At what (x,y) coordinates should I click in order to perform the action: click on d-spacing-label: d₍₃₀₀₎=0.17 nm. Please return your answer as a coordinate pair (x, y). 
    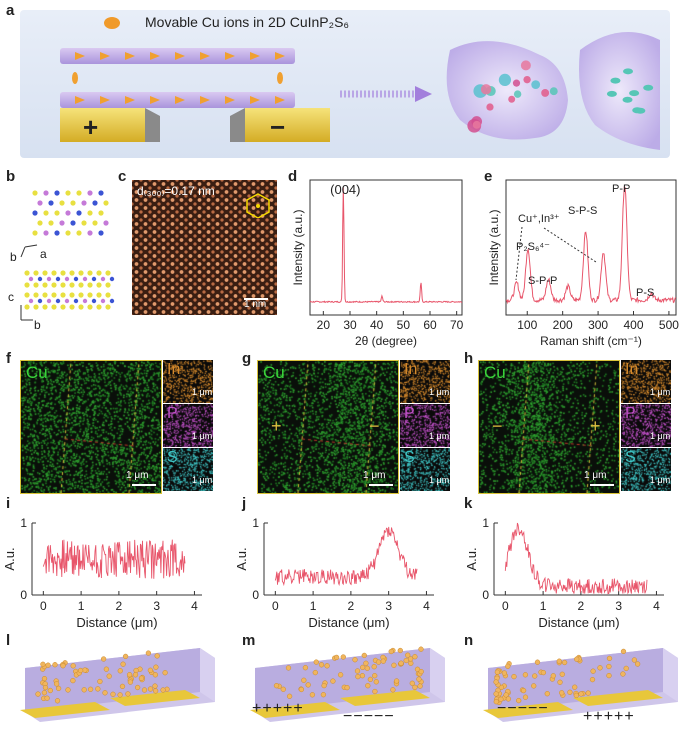
    Looking at the image, I should click on (176, 191).